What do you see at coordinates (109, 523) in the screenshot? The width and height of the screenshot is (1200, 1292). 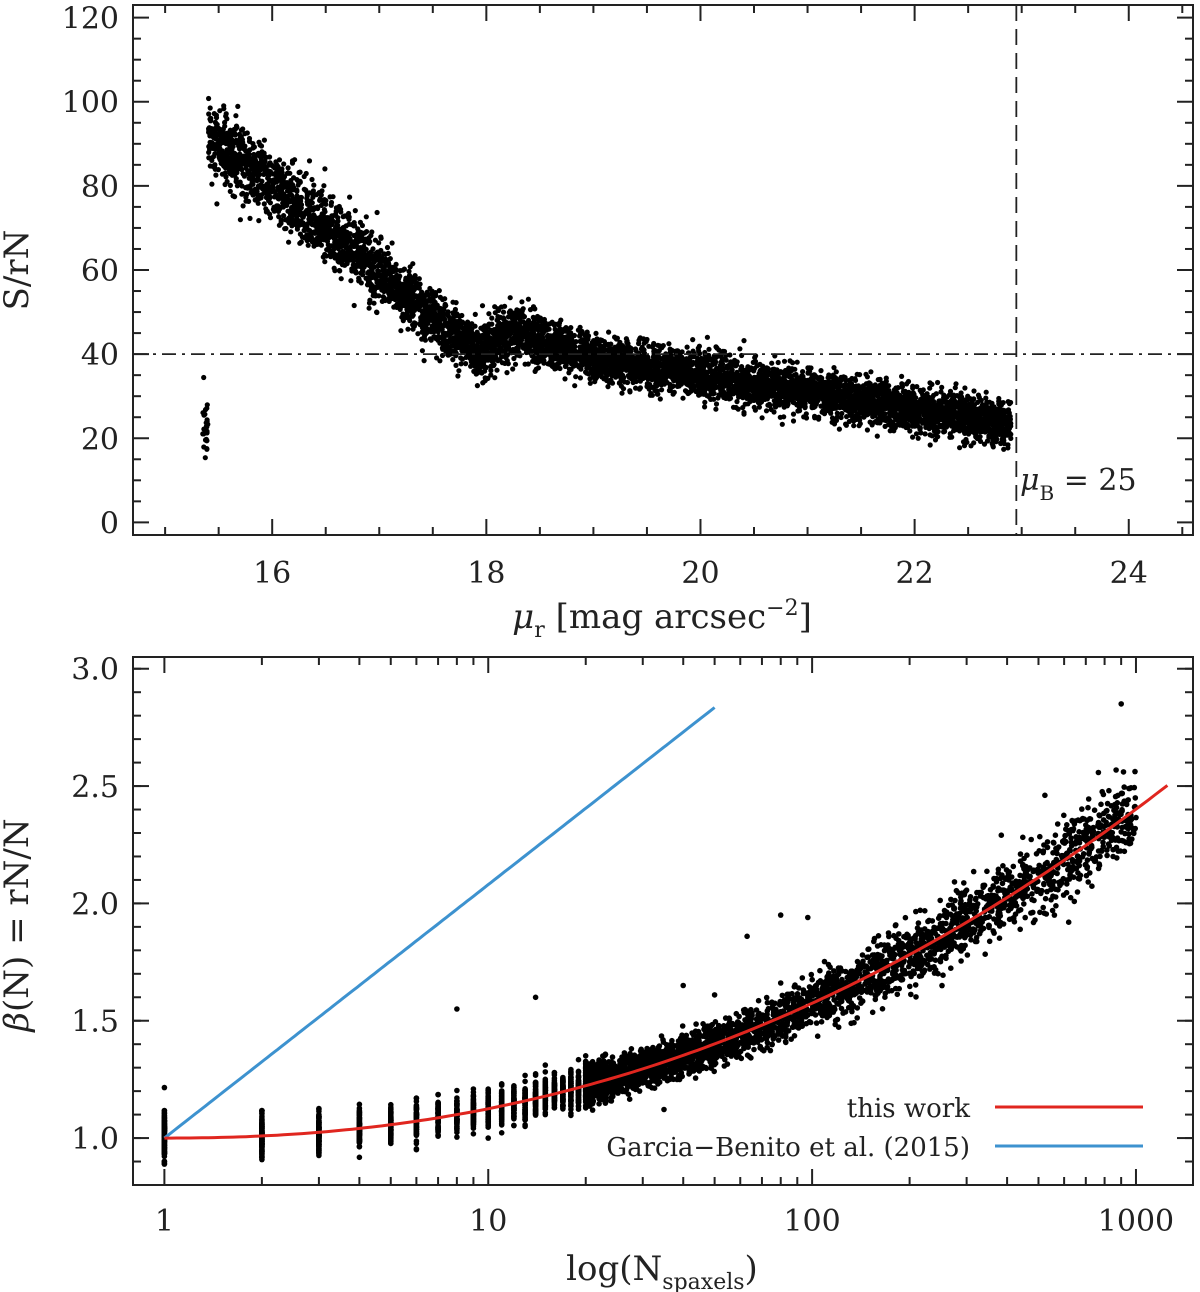 I see `top-y-tick-label: 0` at bounding box center [109, 523].